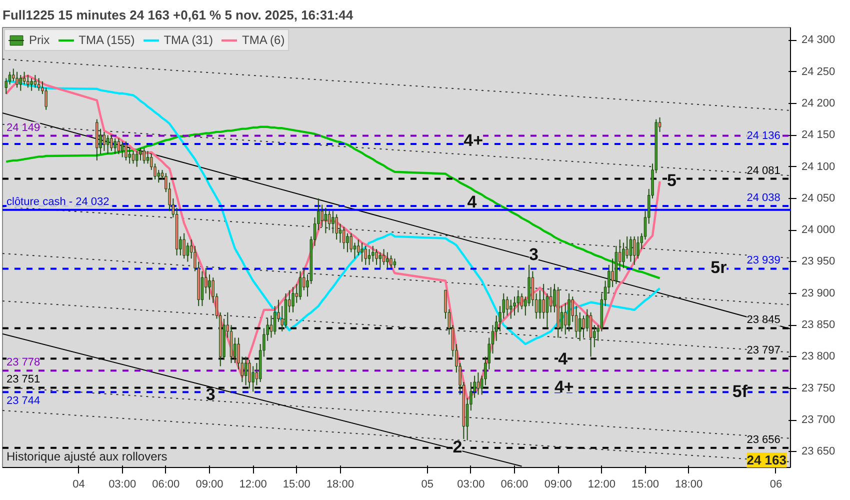  I want to click on annotation: 24 163, so click(766, 460).